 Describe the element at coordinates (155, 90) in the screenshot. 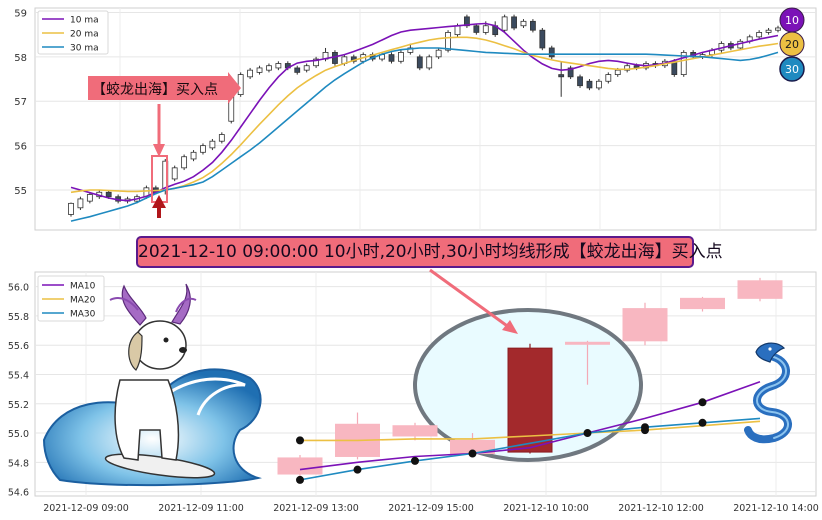

I see `callout-text: 【蛟龙出海】买入点` at that location.